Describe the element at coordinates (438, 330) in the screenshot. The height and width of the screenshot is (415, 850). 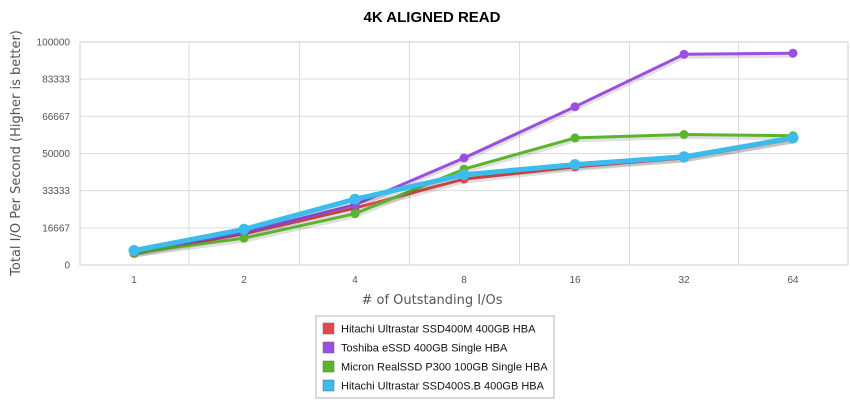
I see `legend-label: Hitachi Ultrastar SSD400M 400GB HBA` at that location.